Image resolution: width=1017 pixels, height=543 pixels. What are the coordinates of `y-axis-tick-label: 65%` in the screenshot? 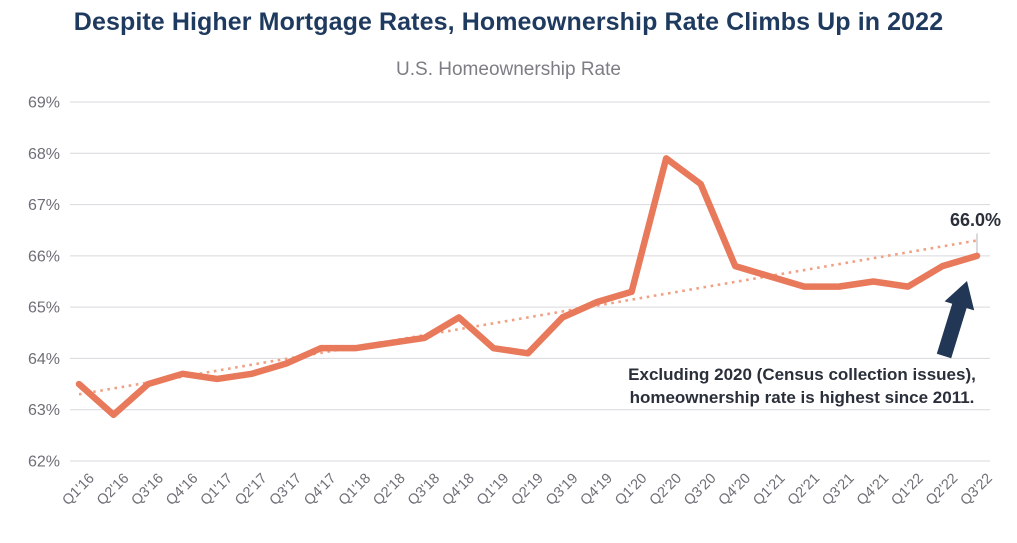 It's located at (44, 308).